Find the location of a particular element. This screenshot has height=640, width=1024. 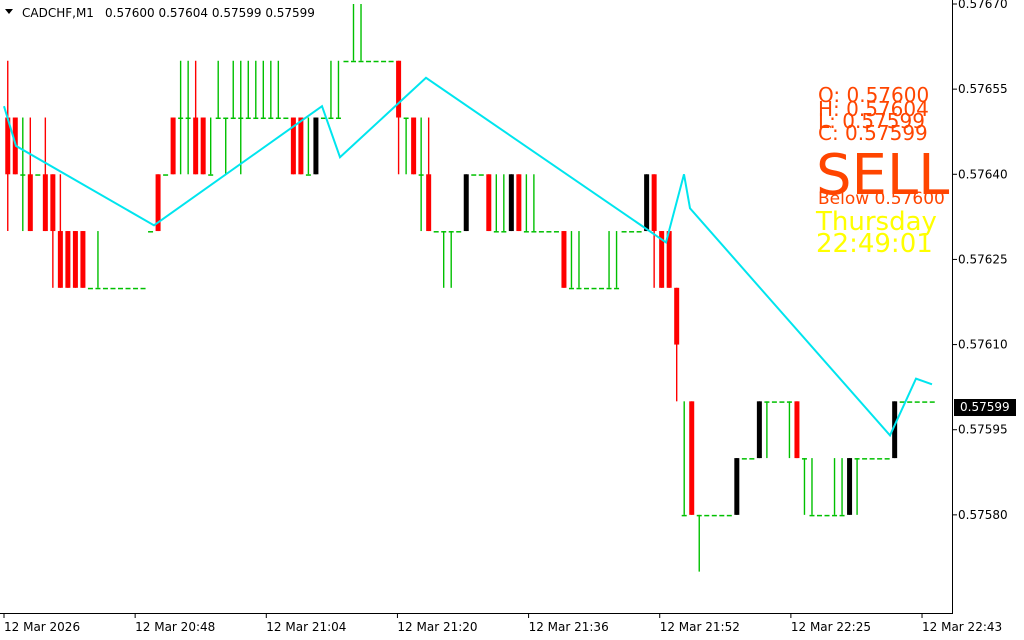

signal-text: SELL is located at coordinates (882, 175).